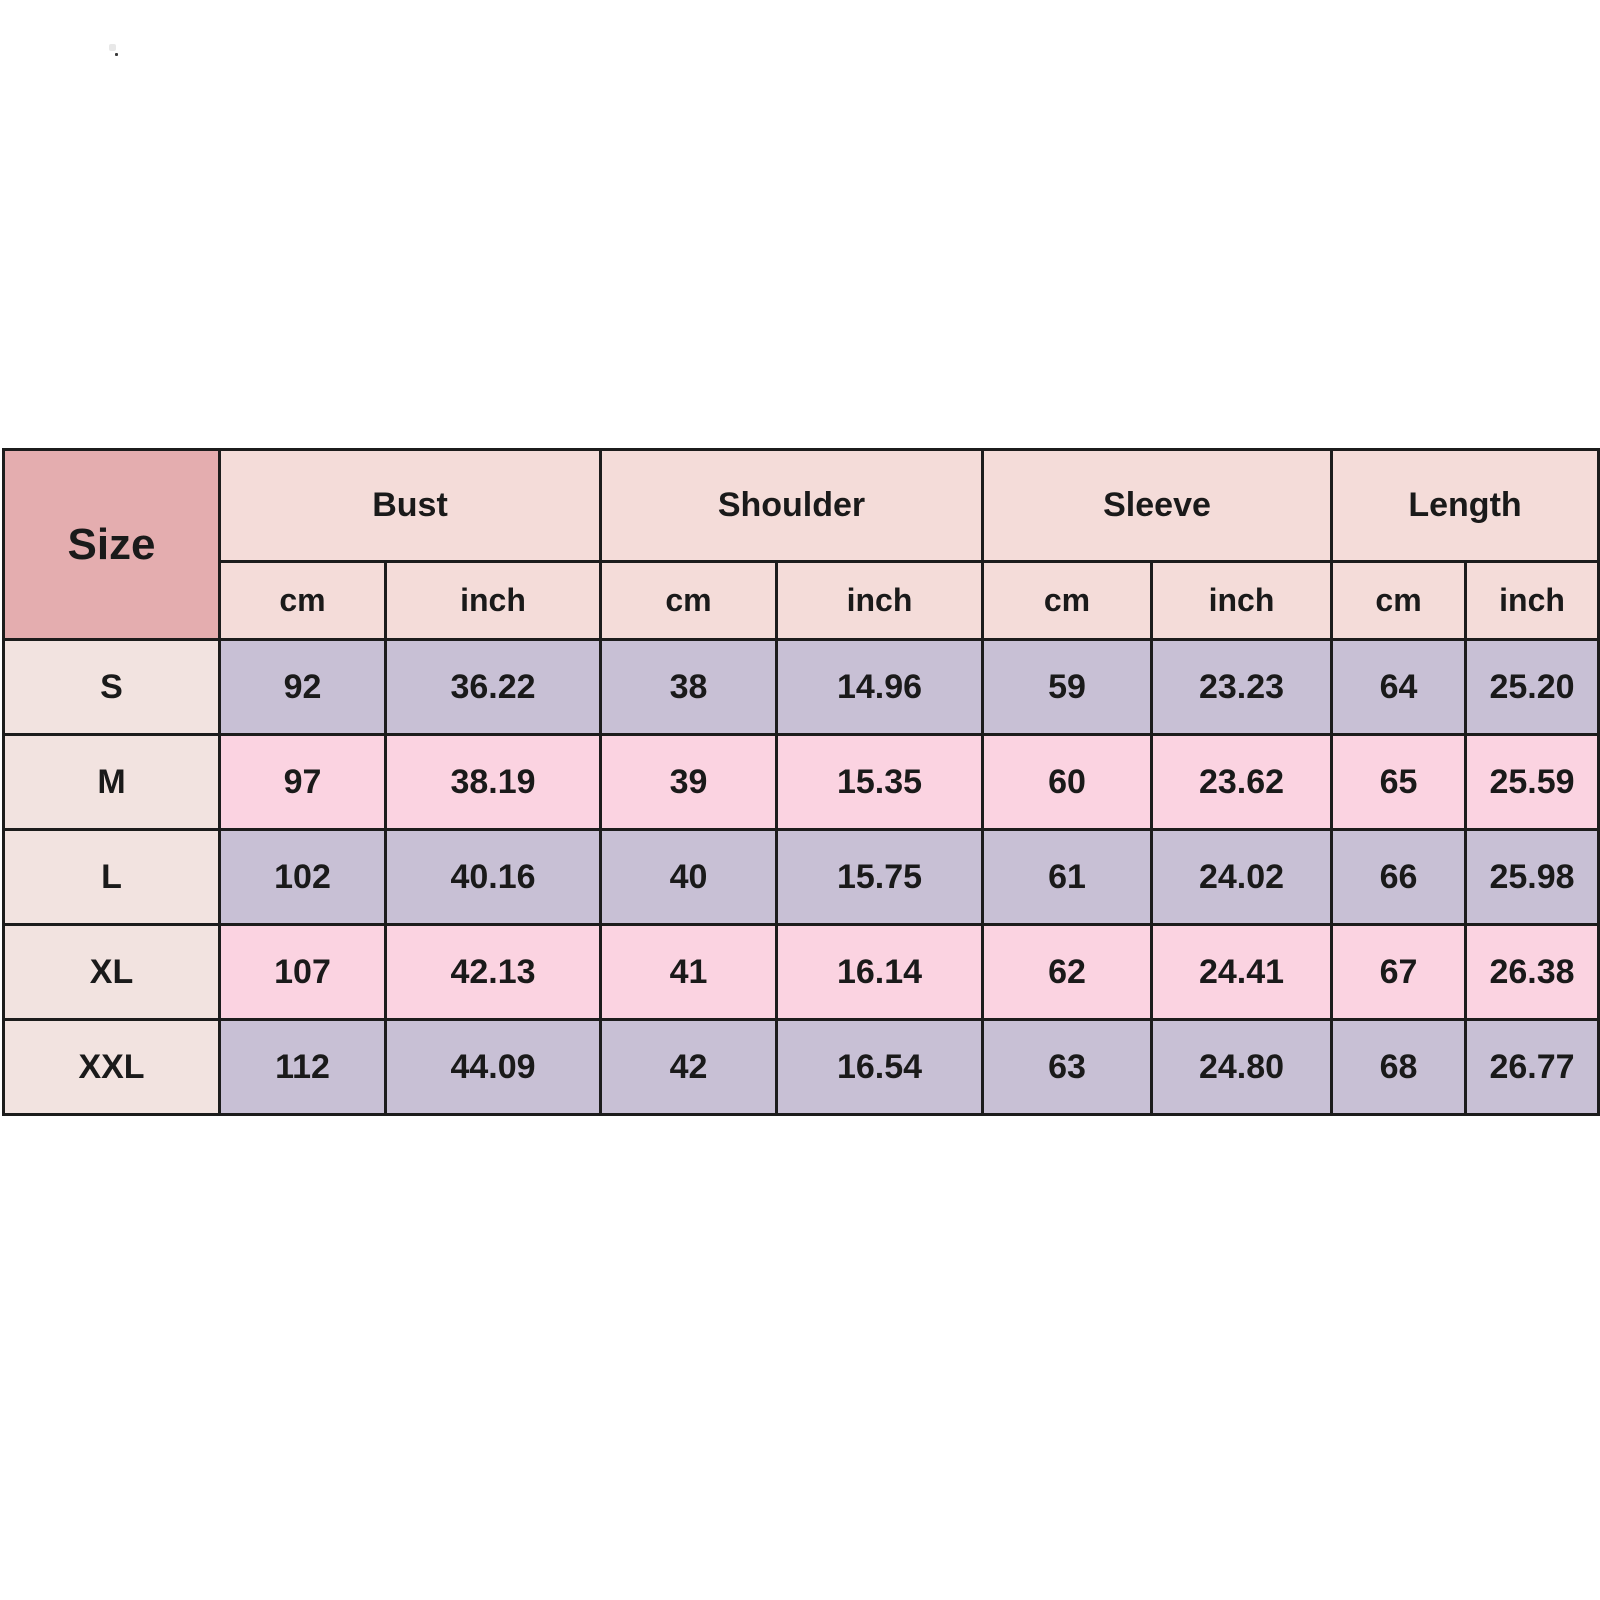 The height and width of the screenshot is (1600, 1600). I want to click on measurement-cell: 97, so click(302, 782).